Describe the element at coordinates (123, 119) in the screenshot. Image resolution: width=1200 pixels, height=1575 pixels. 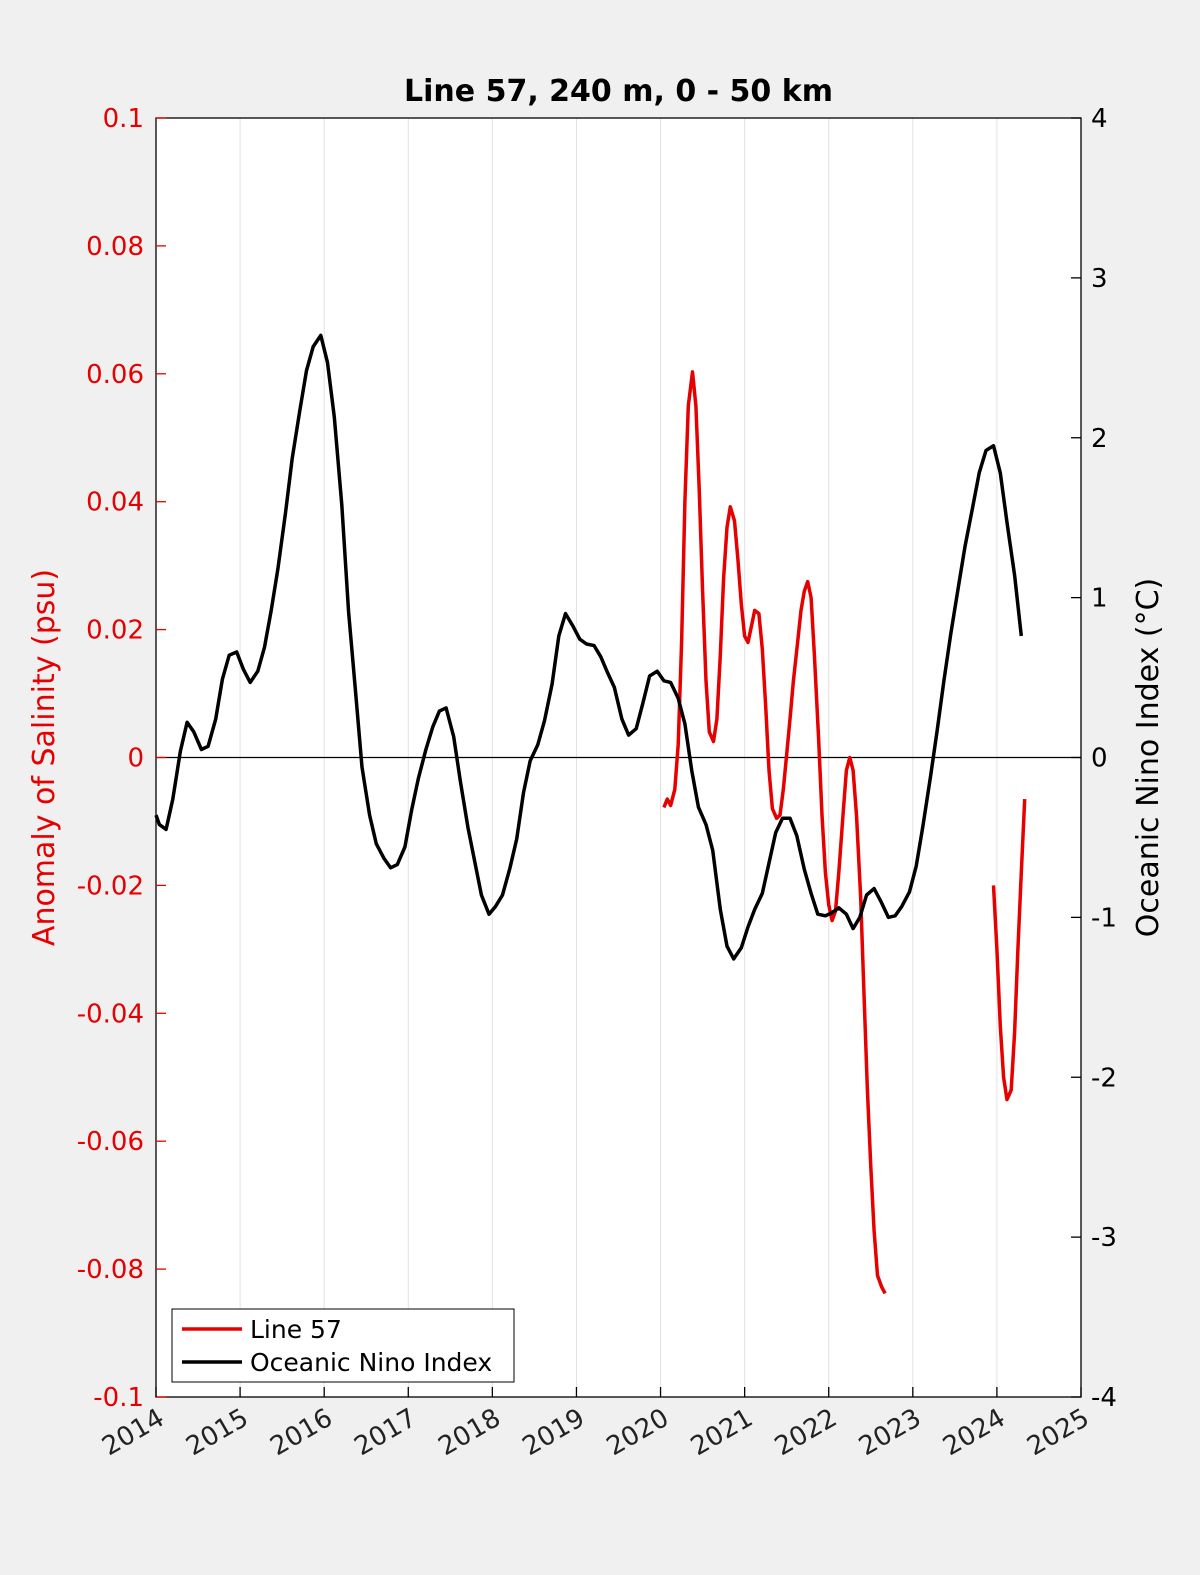
I see `left-tick-label: 0.1` at that location.